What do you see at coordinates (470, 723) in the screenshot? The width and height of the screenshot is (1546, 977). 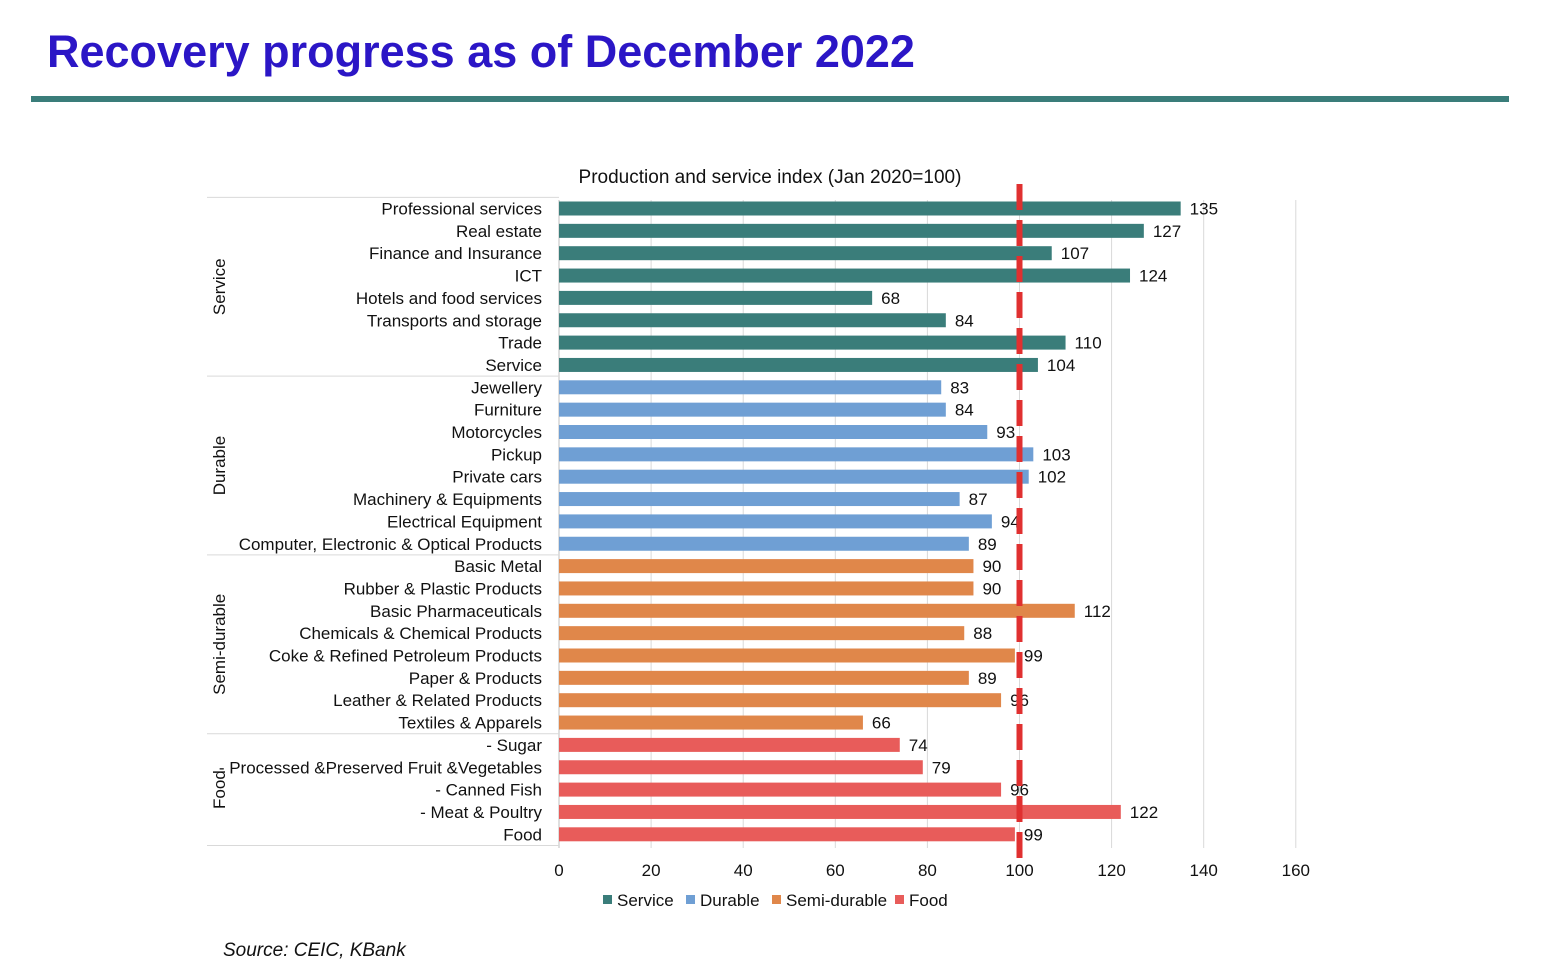 I see `category-label: Textiles & Apparels` at bounding box center [470, 723].